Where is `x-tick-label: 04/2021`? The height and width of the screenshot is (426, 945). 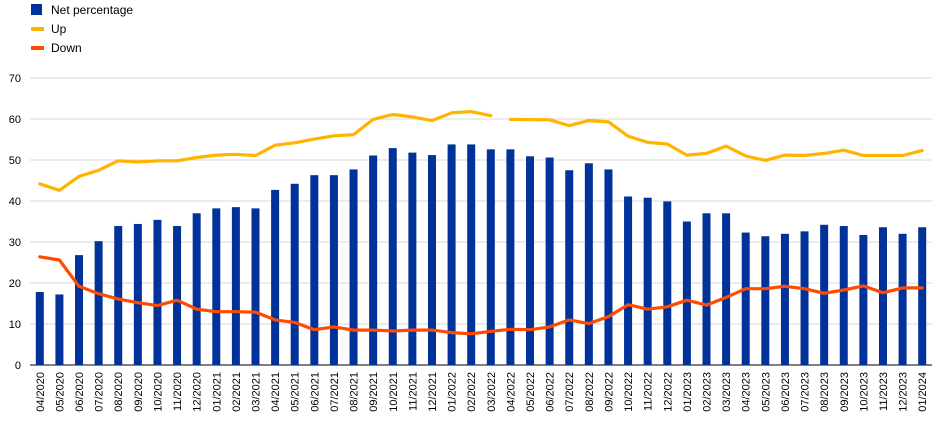
x-tick-label: 04/2021 is located at coordinates (276, 392).